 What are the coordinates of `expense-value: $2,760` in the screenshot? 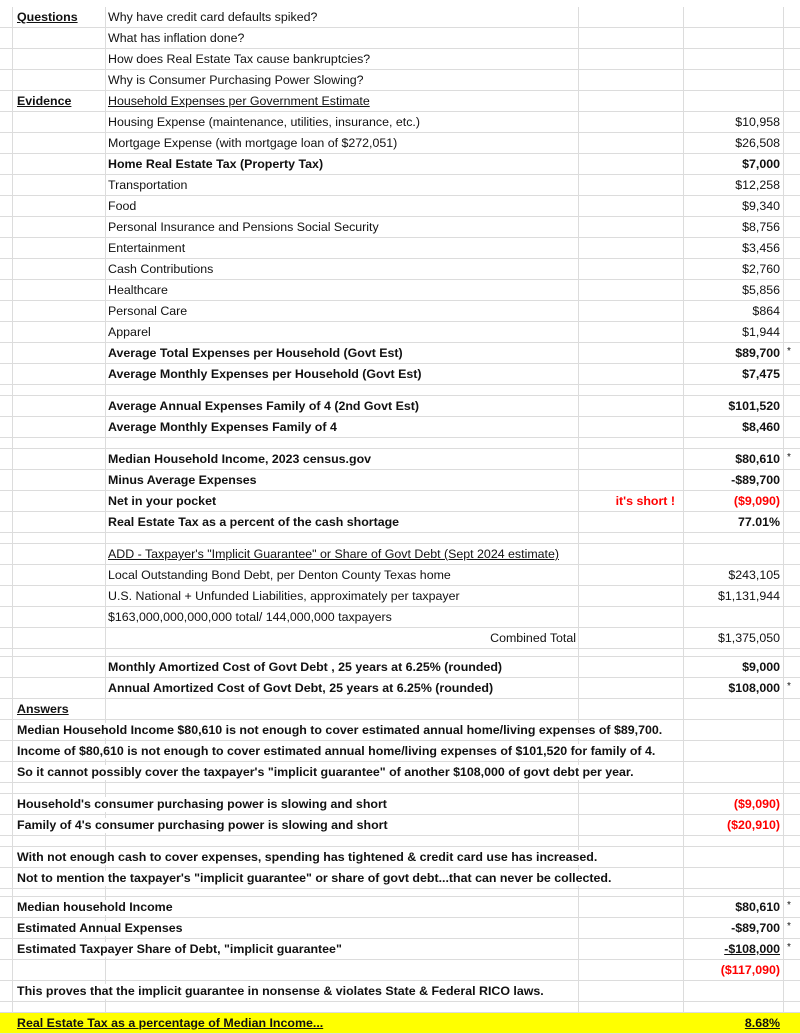 It's located at (761, 269).